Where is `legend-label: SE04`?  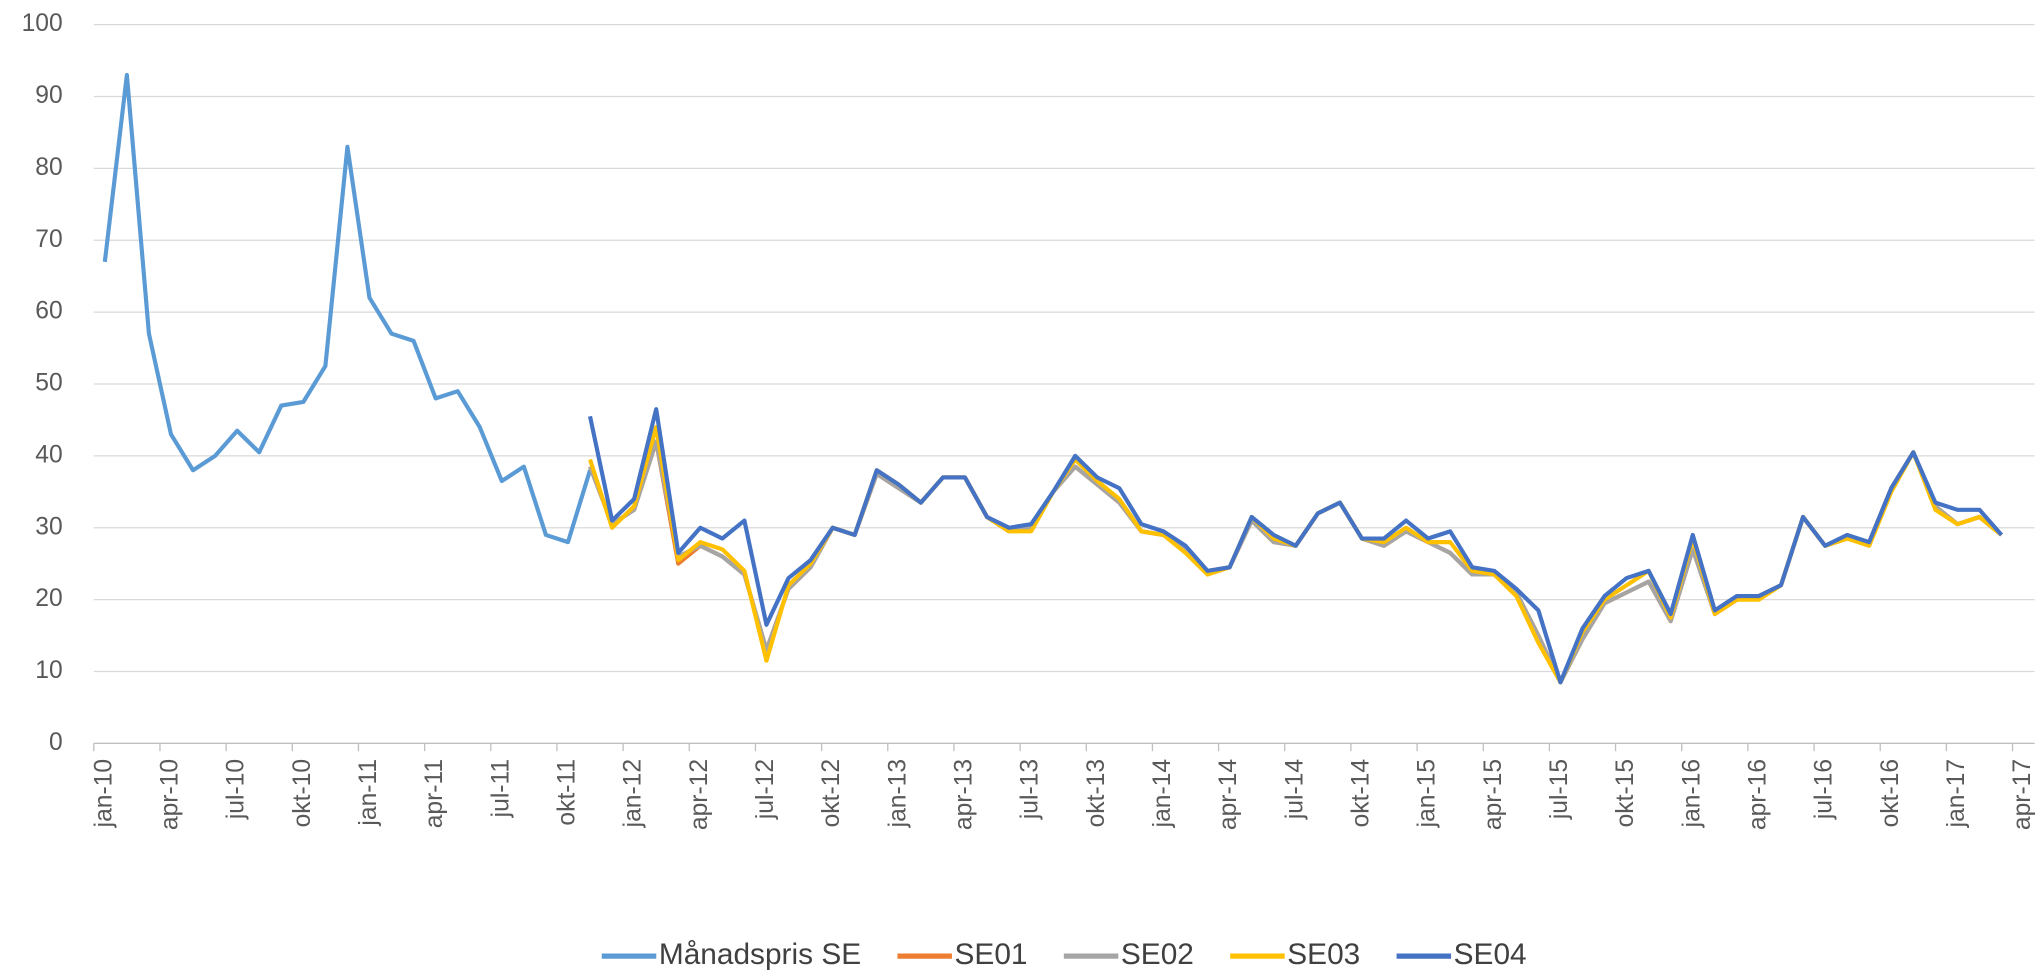 legend-label: SE04 is located at coordinates (1490, 954).